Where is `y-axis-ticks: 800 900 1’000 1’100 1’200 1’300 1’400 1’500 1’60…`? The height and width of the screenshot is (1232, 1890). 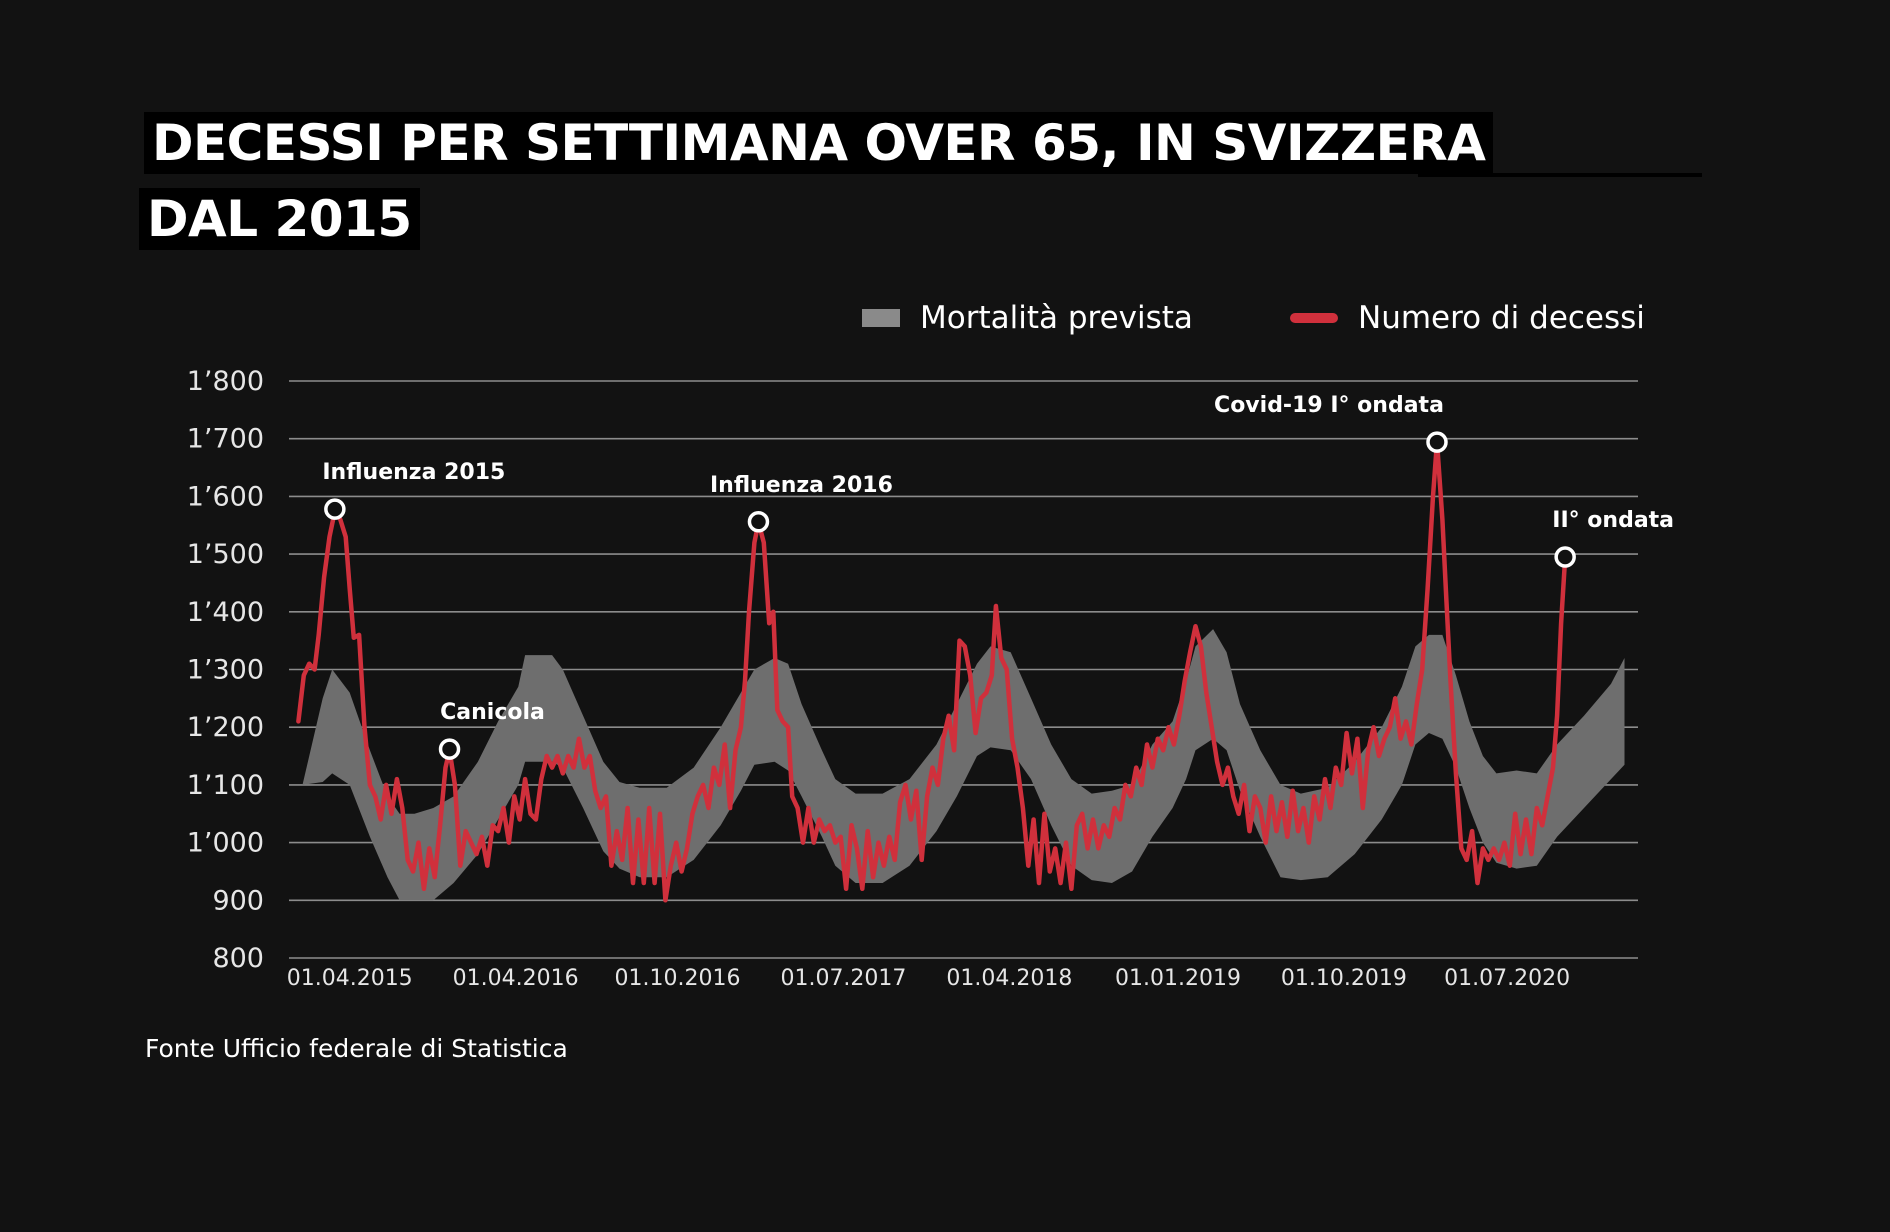
y-axis-ticks: 800 900 1’000 1’100 1’200 1’300 1’400 1’500 1’60… is located at coordinates (225, 670).